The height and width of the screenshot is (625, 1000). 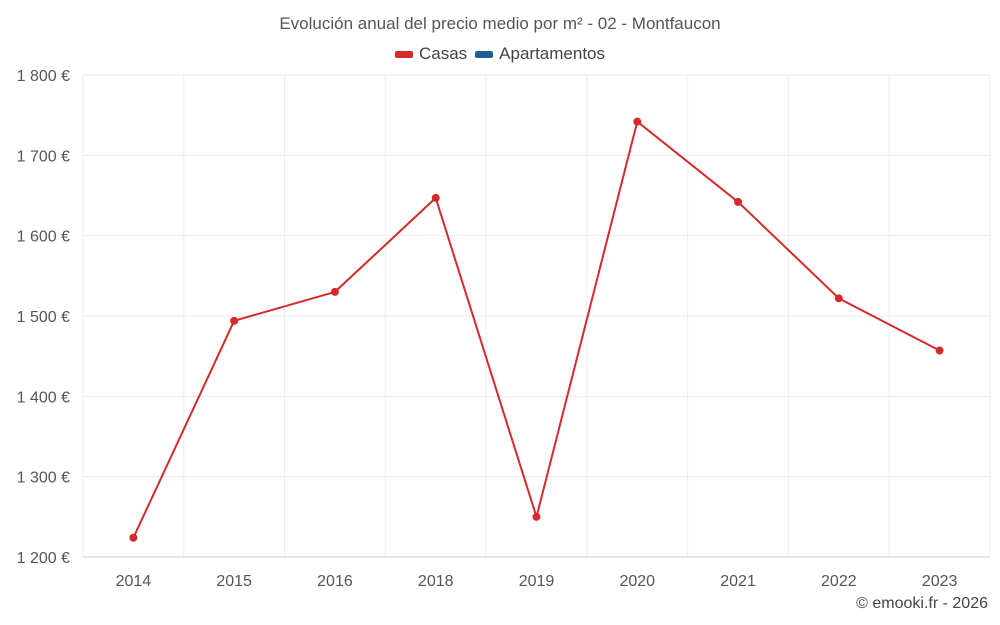 I want to click on y-tick-label: 1 800 €, so click(x=43, y=76).